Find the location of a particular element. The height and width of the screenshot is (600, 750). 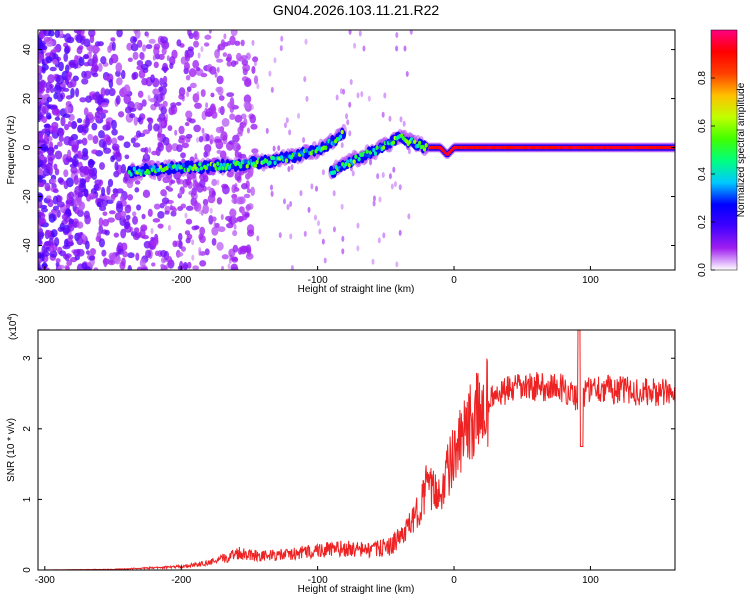

spectrogram-x-tick-label: -100 is located at coordinates (318, 280).